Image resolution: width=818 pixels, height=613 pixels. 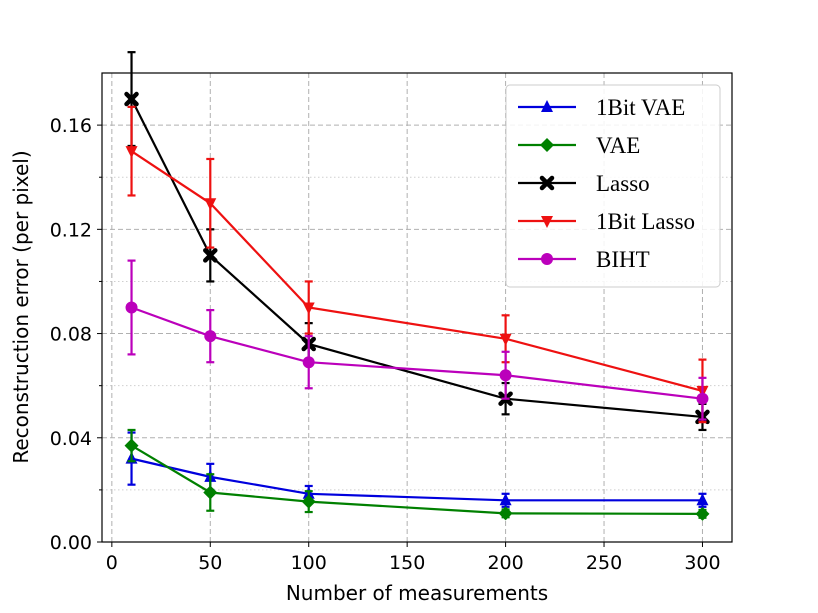 What do you see at coordinates (584, 183) in the screenshot?
I see `legend-item-lasso: Lasso` at bounding box center [584, 183].